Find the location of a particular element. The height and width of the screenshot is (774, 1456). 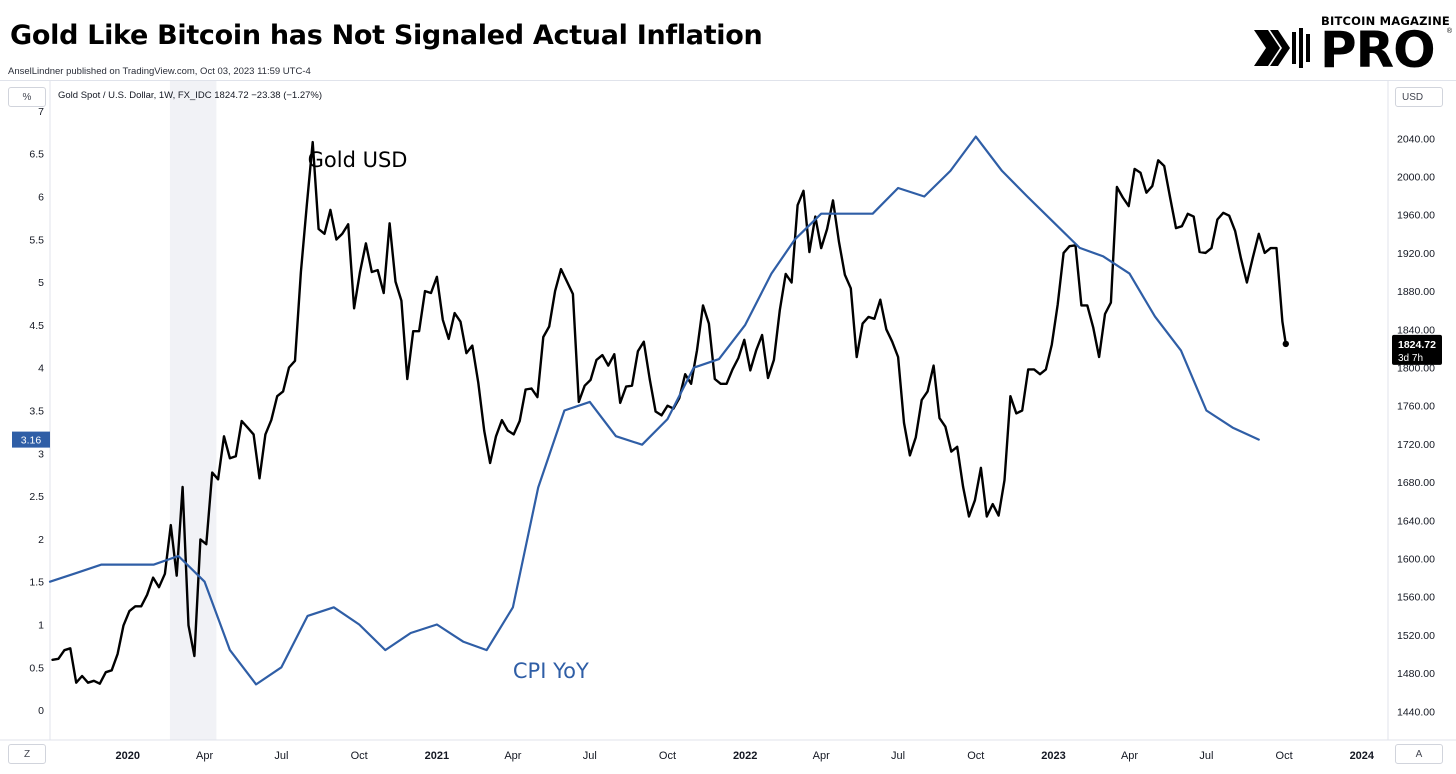

left-axis-tick-label: 0 is located at coordinates (41, 711).